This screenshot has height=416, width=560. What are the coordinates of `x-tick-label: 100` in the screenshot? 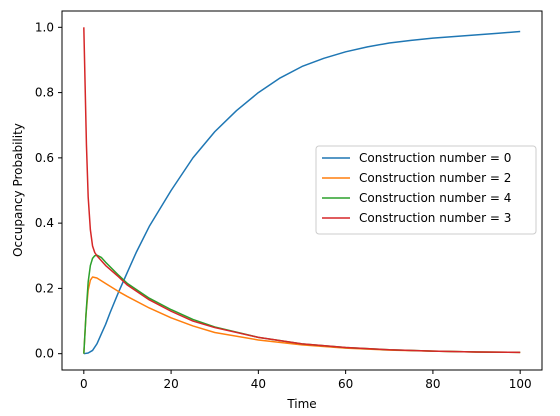 It's located at (520, 384).